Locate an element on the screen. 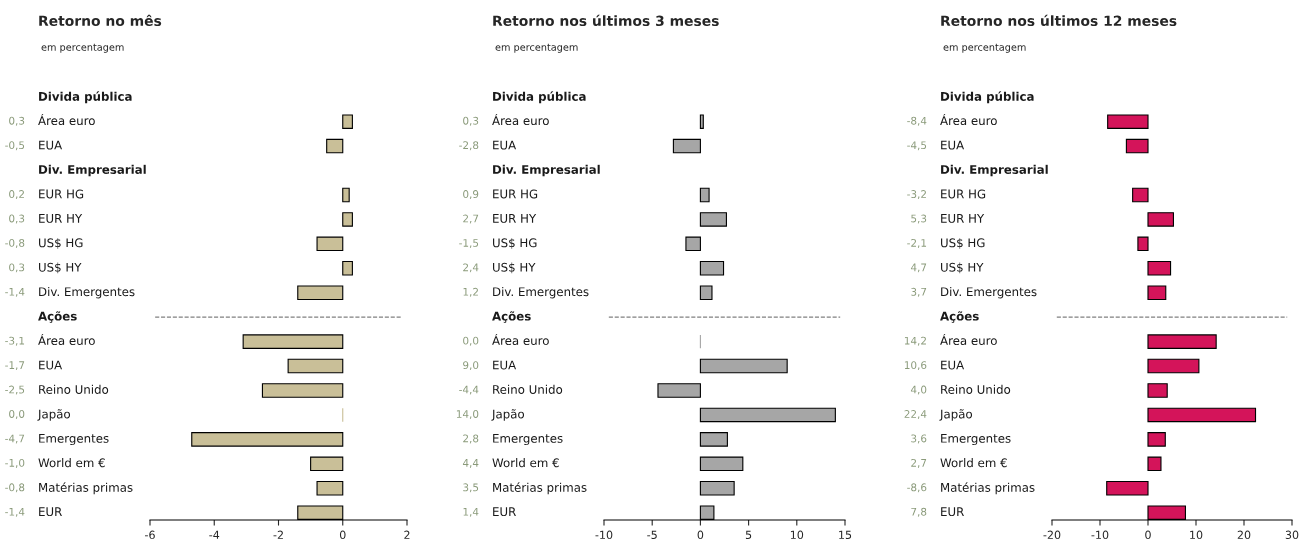 The height and width of the screenshot is (543, 1304). x-tick-label: 5 is located at coordinates (748, 535).